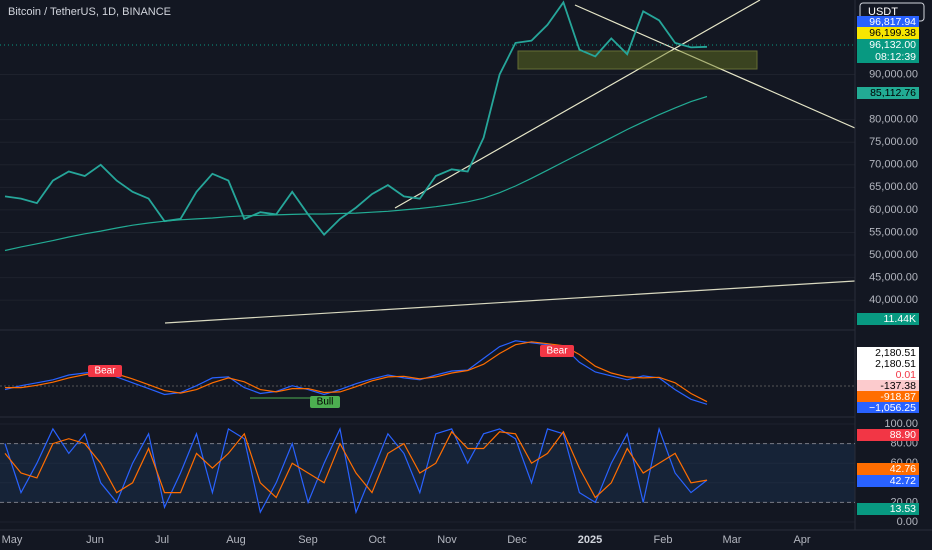 The height and width of the screenshot is (550, 932). Describe the element at coordinates (308, 540) in the screenshot. I see `x-tick-label: Sep` at that location.